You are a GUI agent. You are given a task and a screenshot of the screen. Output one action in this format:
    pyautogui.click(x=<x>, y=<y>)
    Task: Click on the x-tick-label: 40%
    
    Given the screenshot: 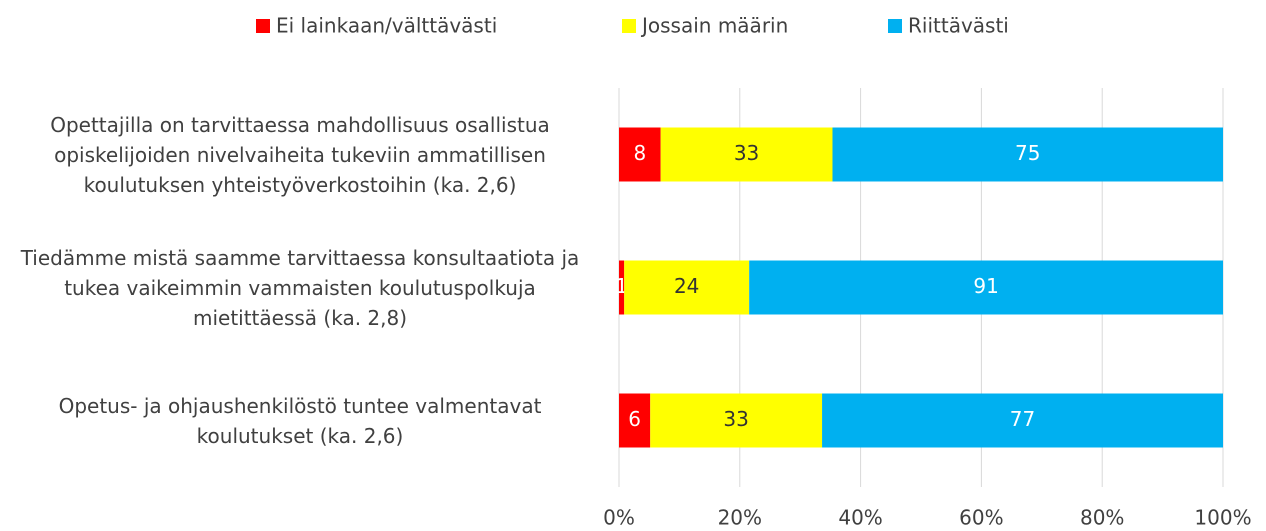 What is the action you would take?
    pyautogui.click(x=860, y=518)
    